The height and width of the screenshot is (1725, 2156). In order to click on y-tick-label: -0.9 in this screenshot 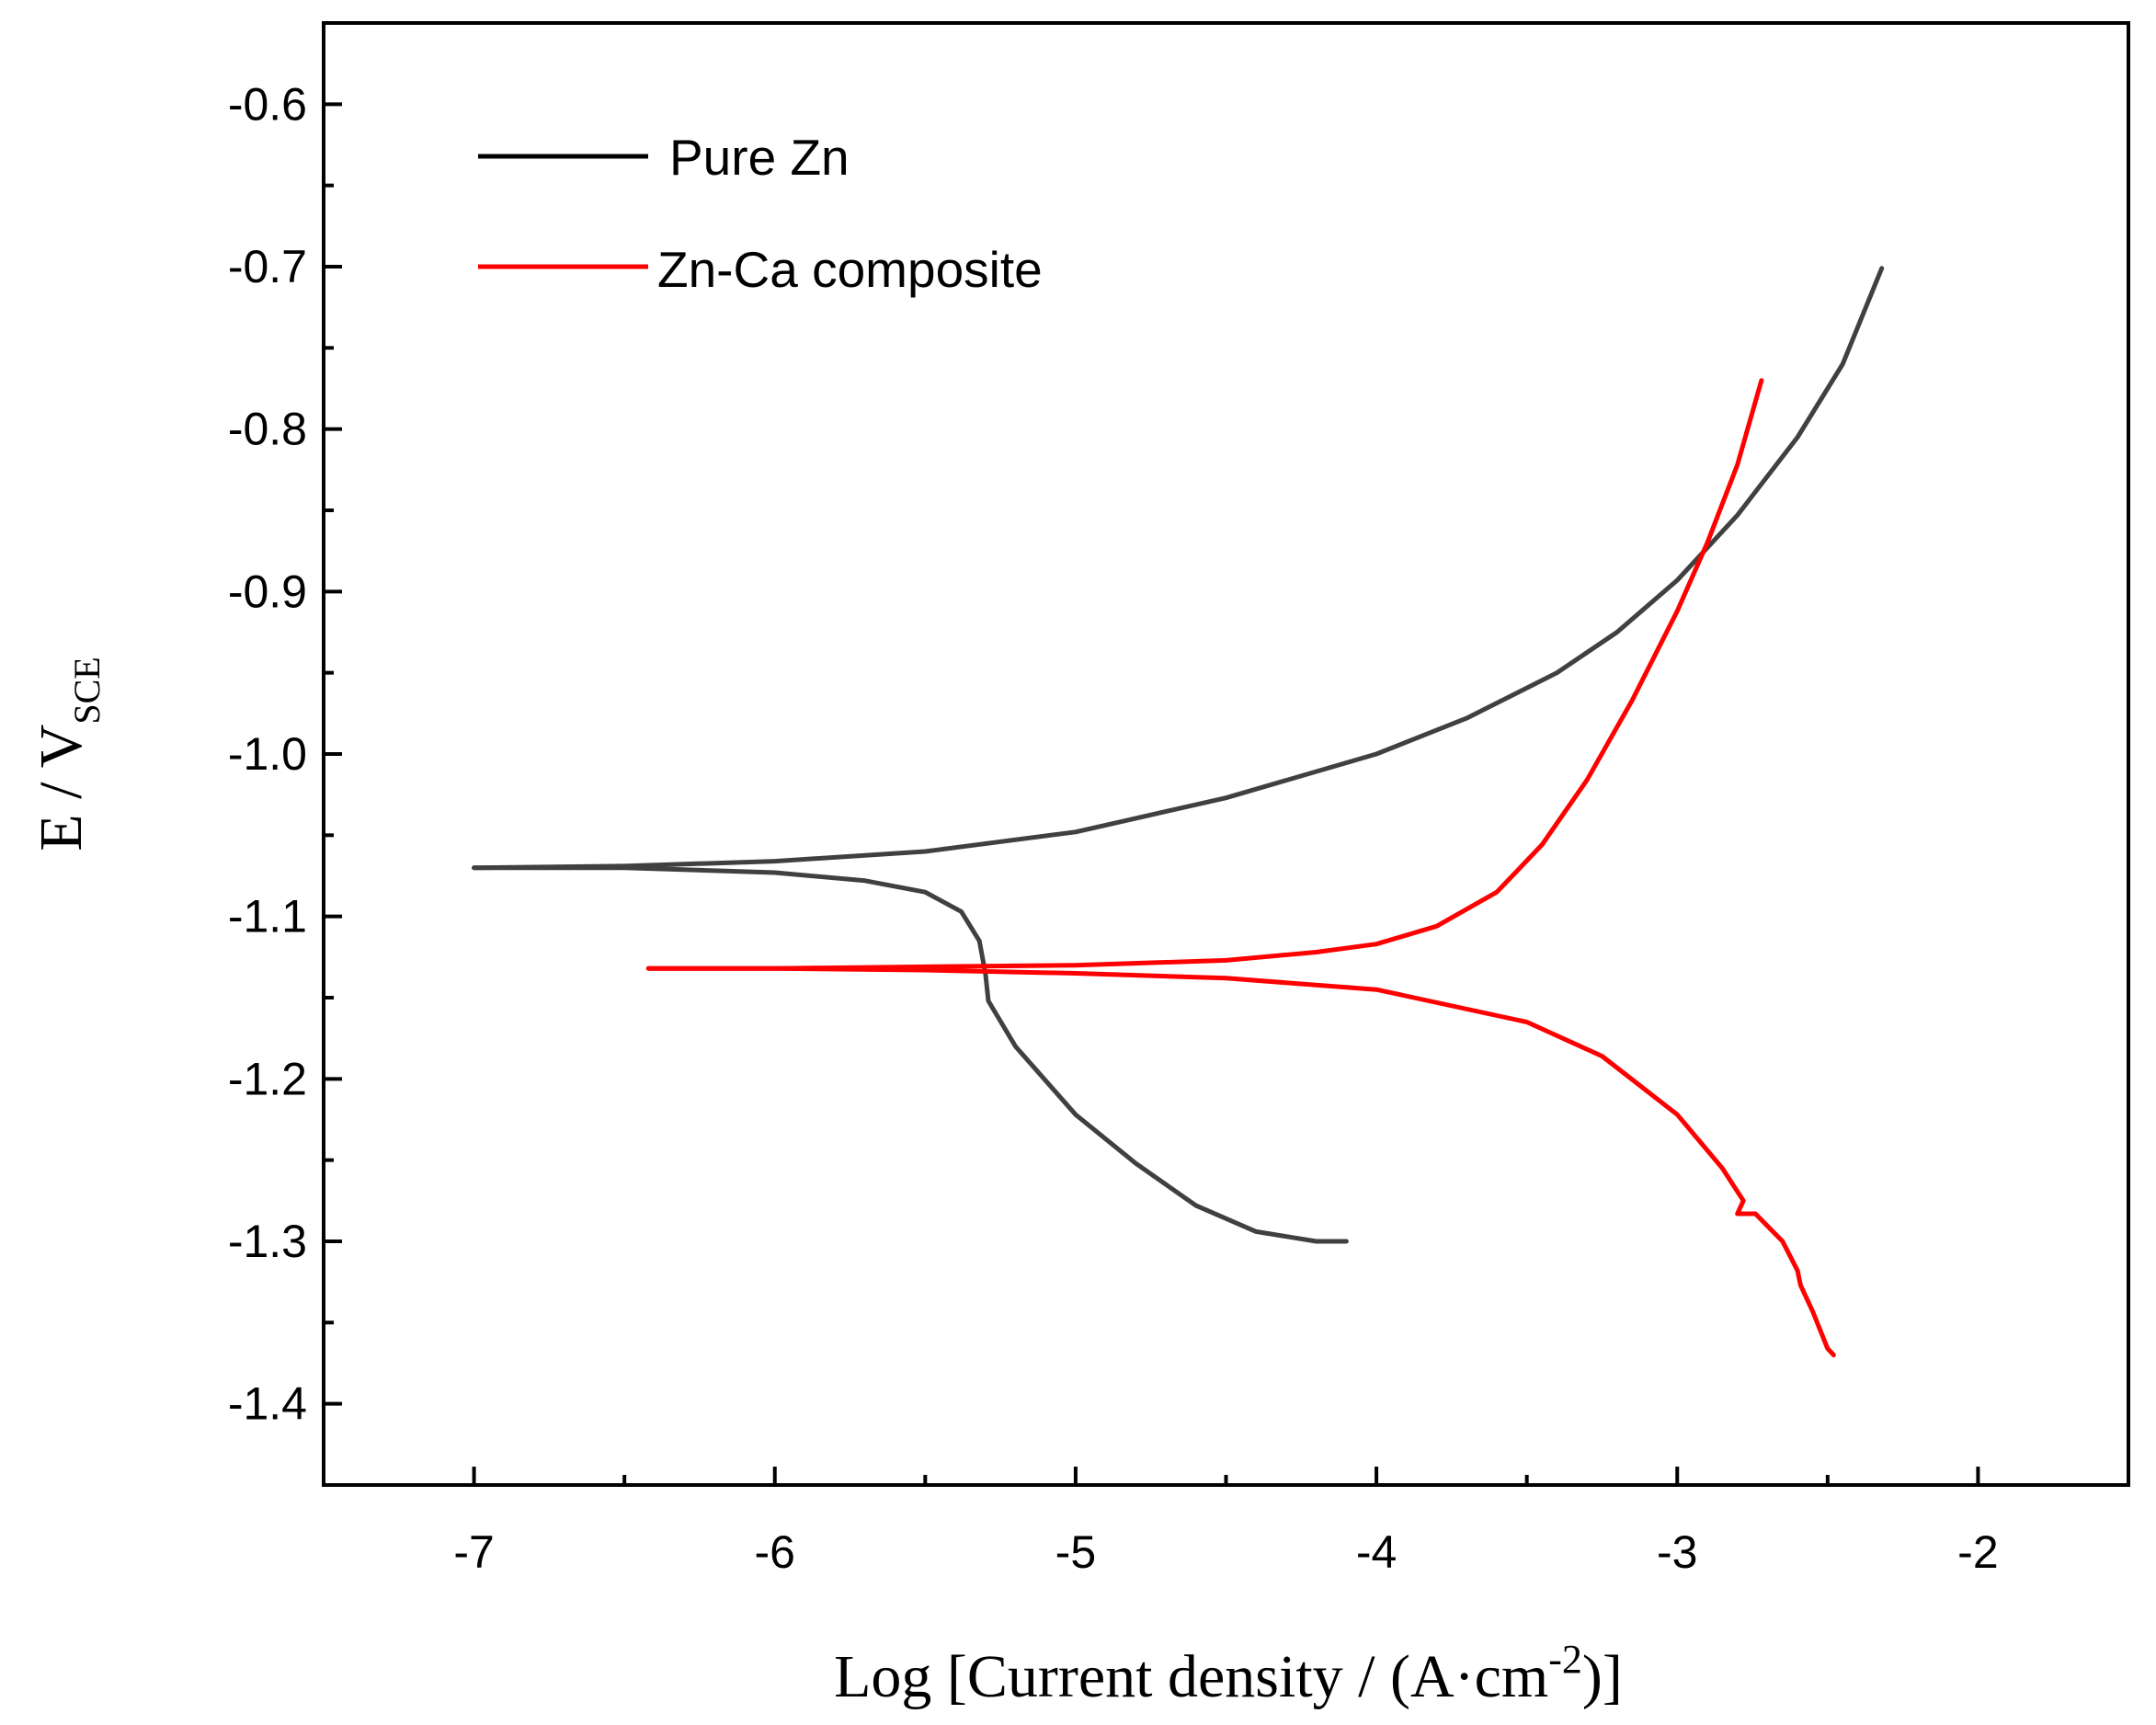, I will do `click(267, 591)`.